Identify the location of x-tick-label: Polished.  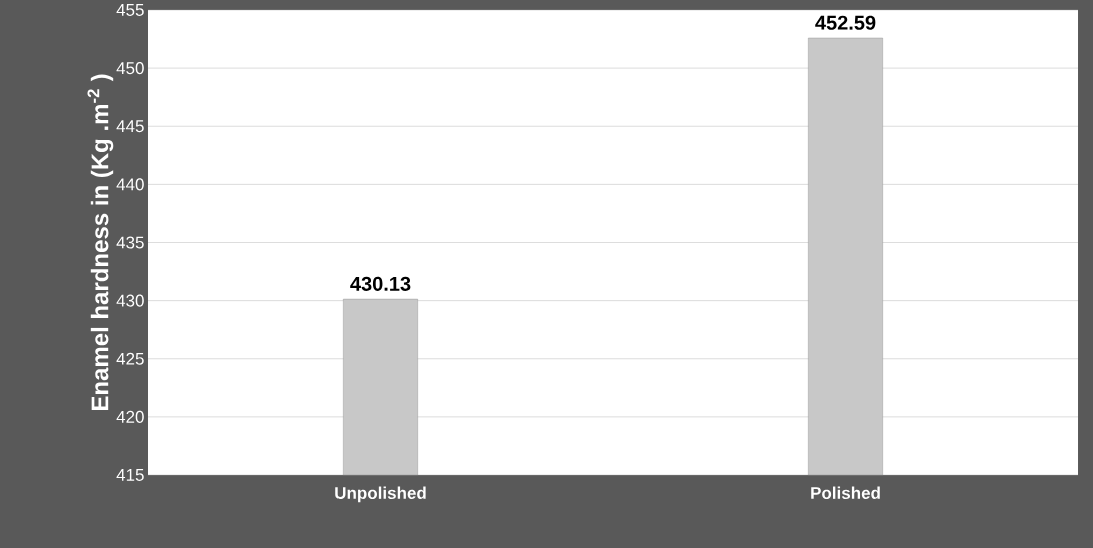
(845, 493).